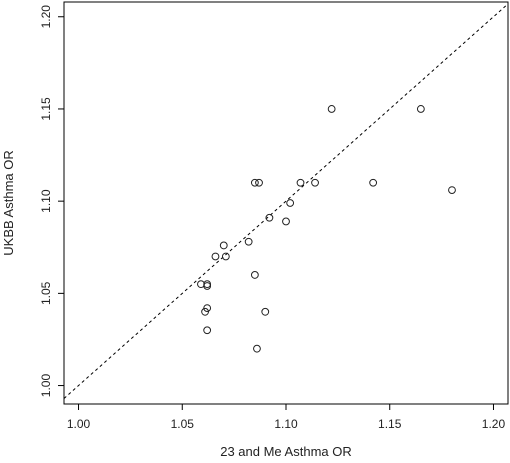 The height and width of the screenshot is (463, 510). I want to click on y-tick-label: 1.10, so click(46, 201).